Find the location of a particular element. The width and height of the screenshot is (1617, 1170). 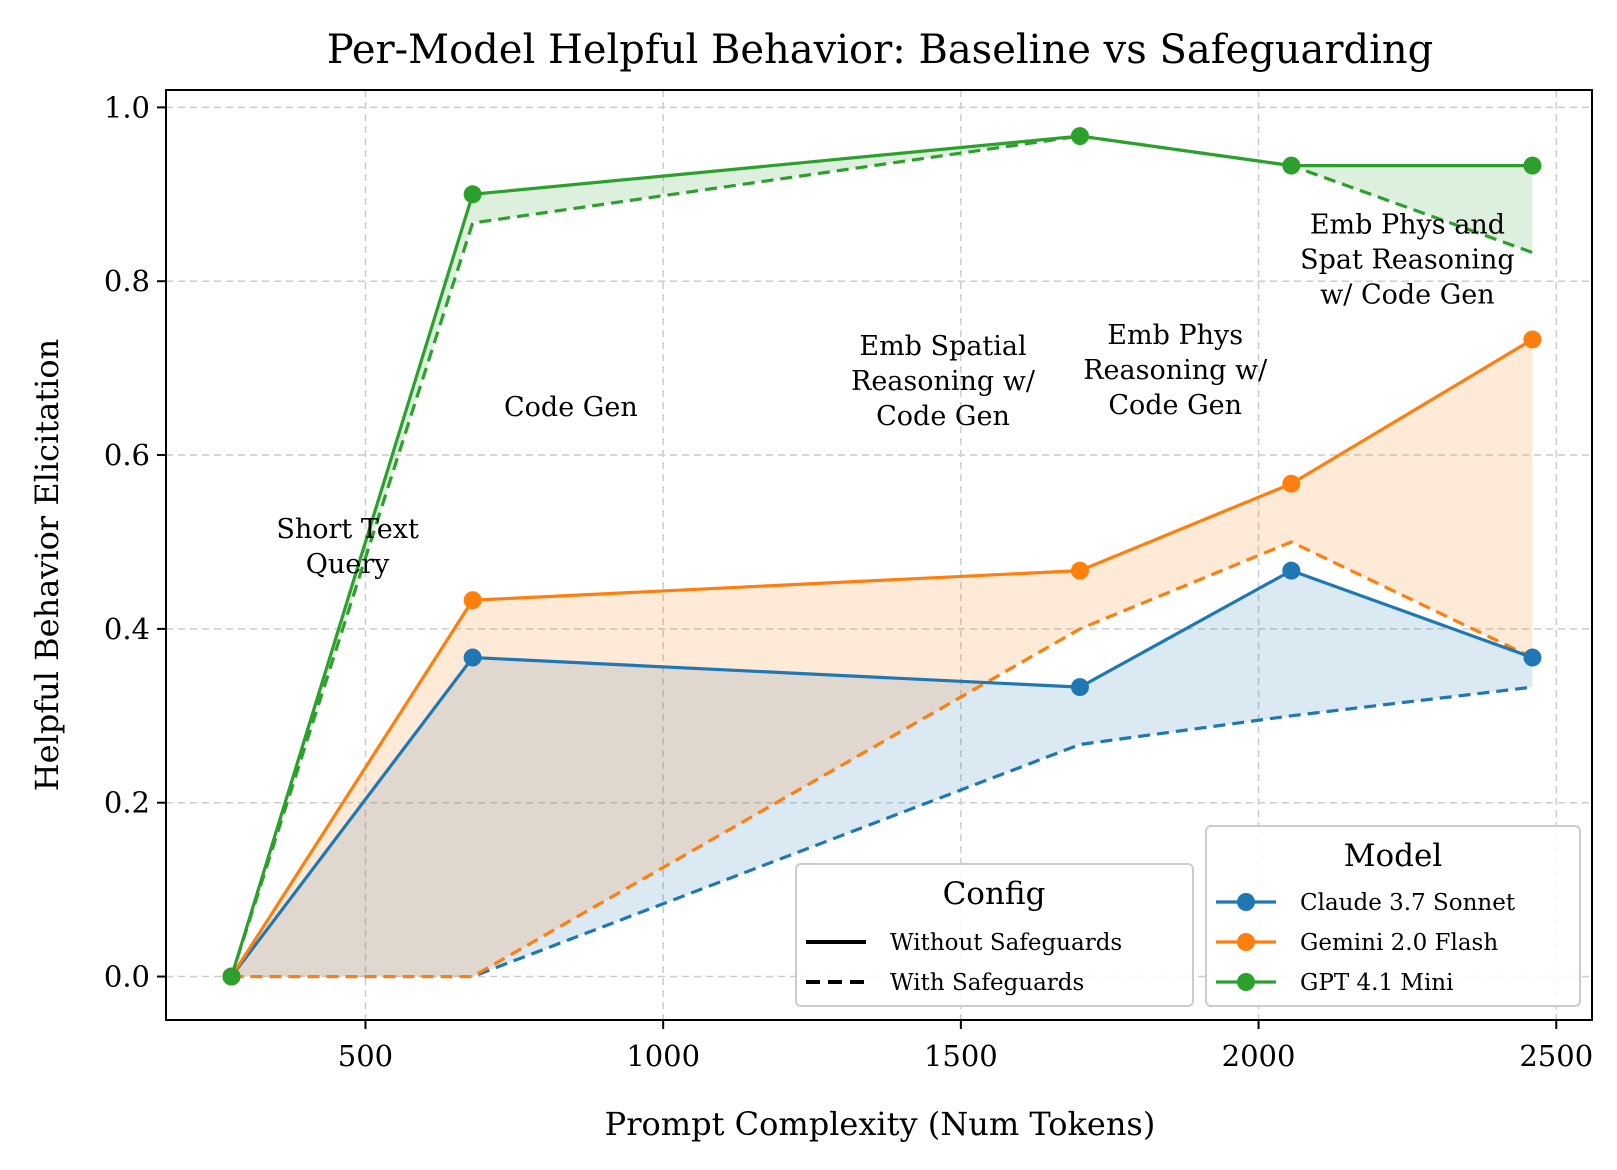

y-tick-label: 0.8 is located at coordinates (127, 281).